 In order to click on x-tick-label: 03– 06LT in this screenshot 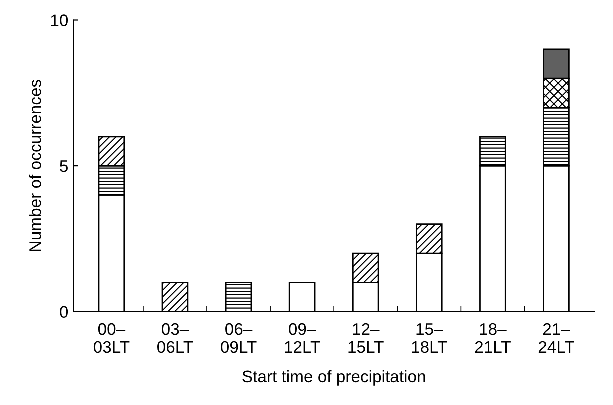, I will do `click(176, 338)`.